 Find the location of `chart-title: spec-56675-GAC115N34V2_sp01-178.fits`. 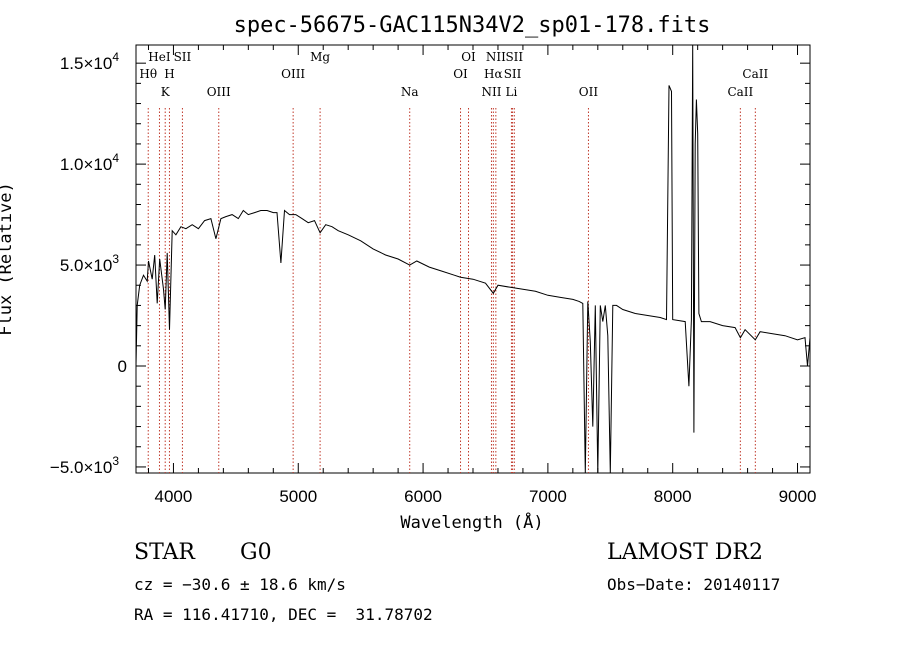

chart-title: spec-56675-GAC115N34V2_sp01-178.fits is located at coordinates (472, 25).